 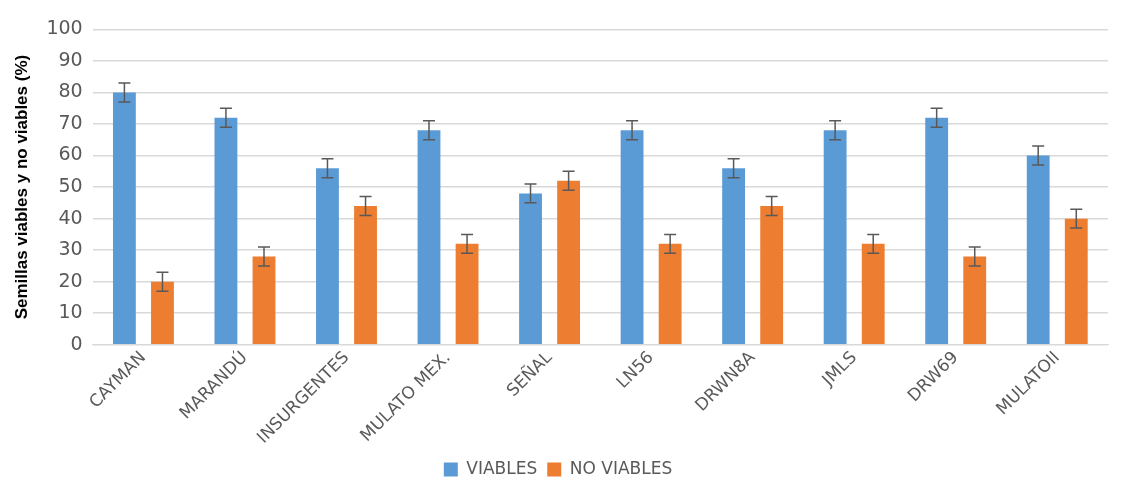 I want to click on legend-label: NO VIABLES, so click(x=621, y=467).